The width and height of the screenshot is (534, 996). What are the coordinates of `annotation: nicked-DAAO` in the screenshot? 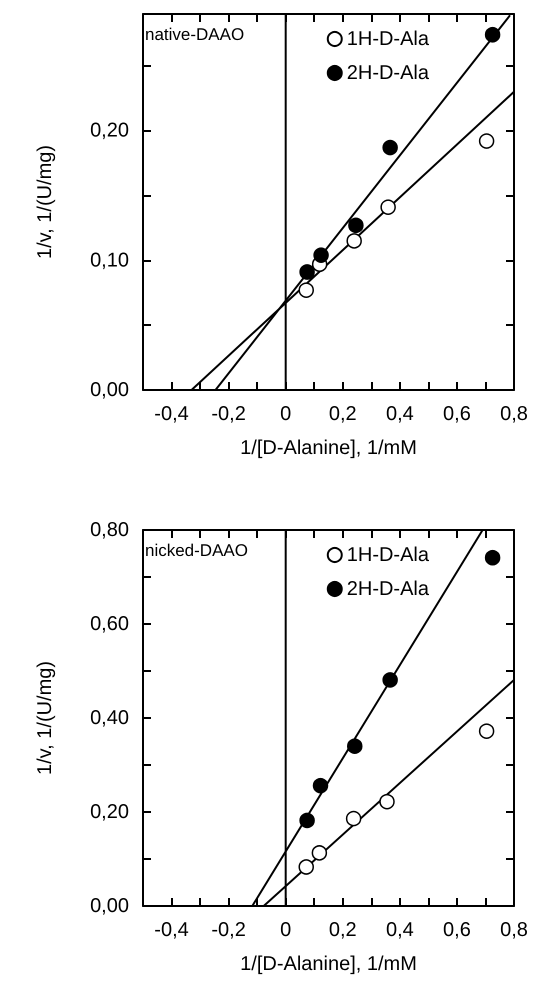 It's located at (196, 550).